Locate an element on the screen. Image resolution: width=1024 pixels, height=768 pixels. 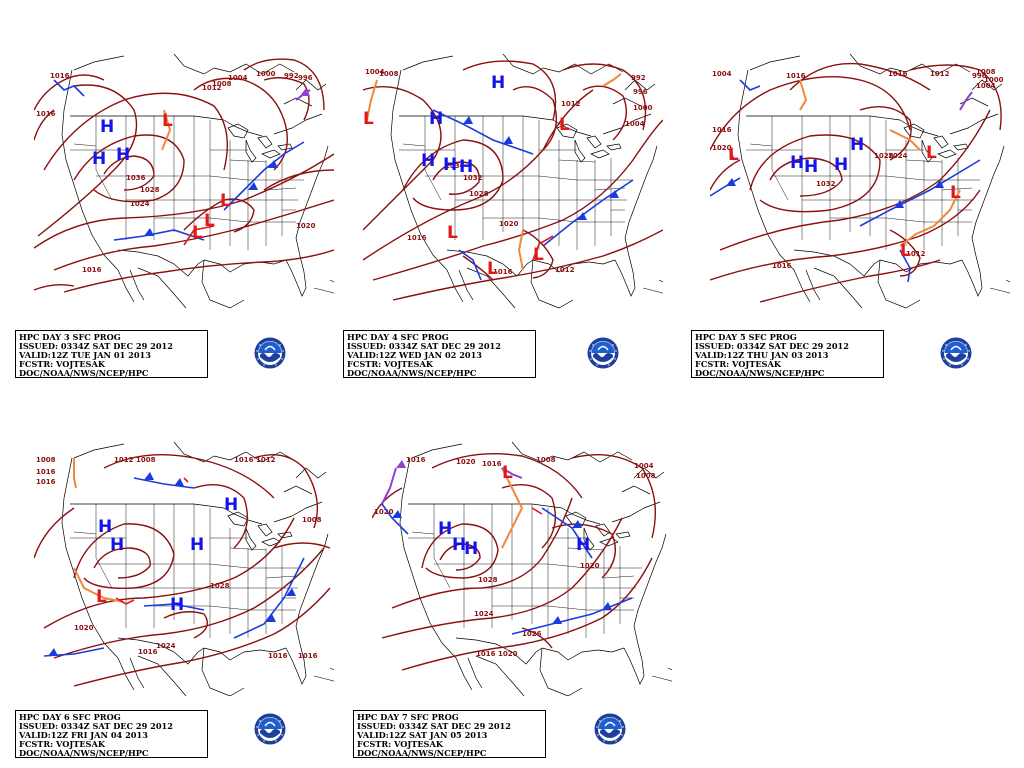
caption-valid: VALID:12Z SAT JAN 05 2013 is located at coordinates (422, 735).